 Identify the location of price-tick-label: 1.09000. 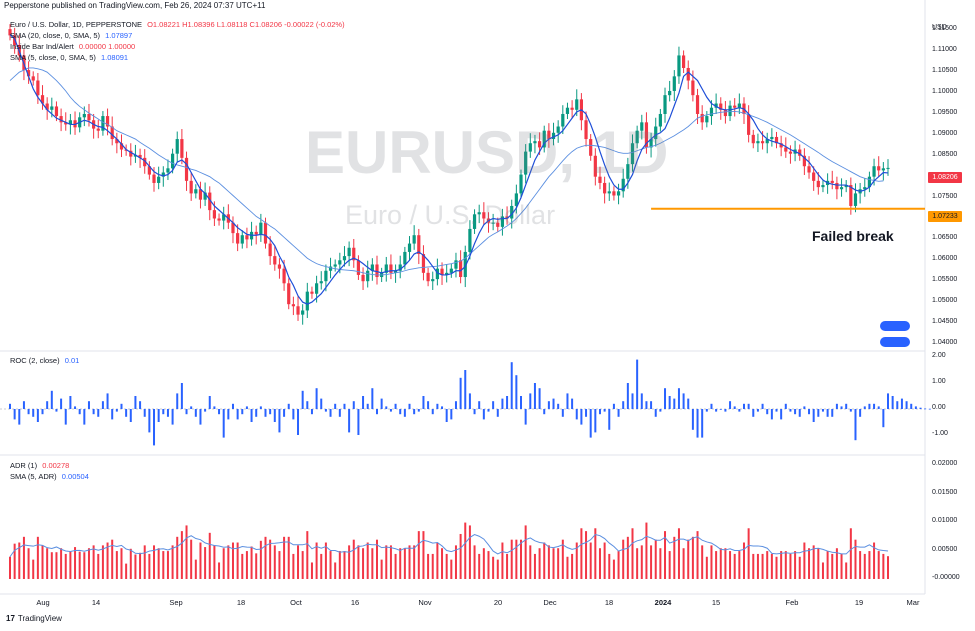
(945, 133).